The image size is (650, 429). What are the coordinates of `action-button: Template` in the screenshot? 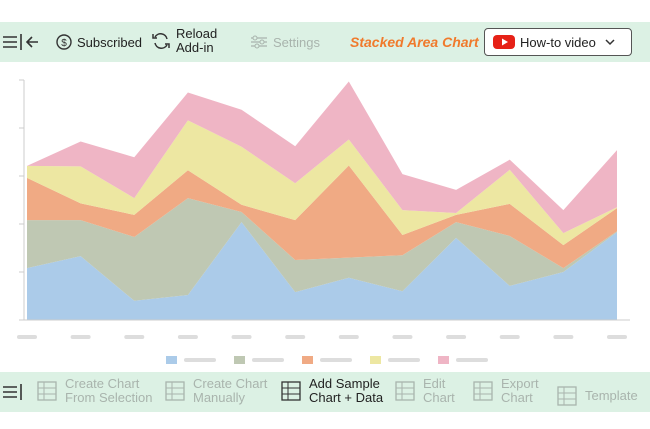 It's located at (597, 396).